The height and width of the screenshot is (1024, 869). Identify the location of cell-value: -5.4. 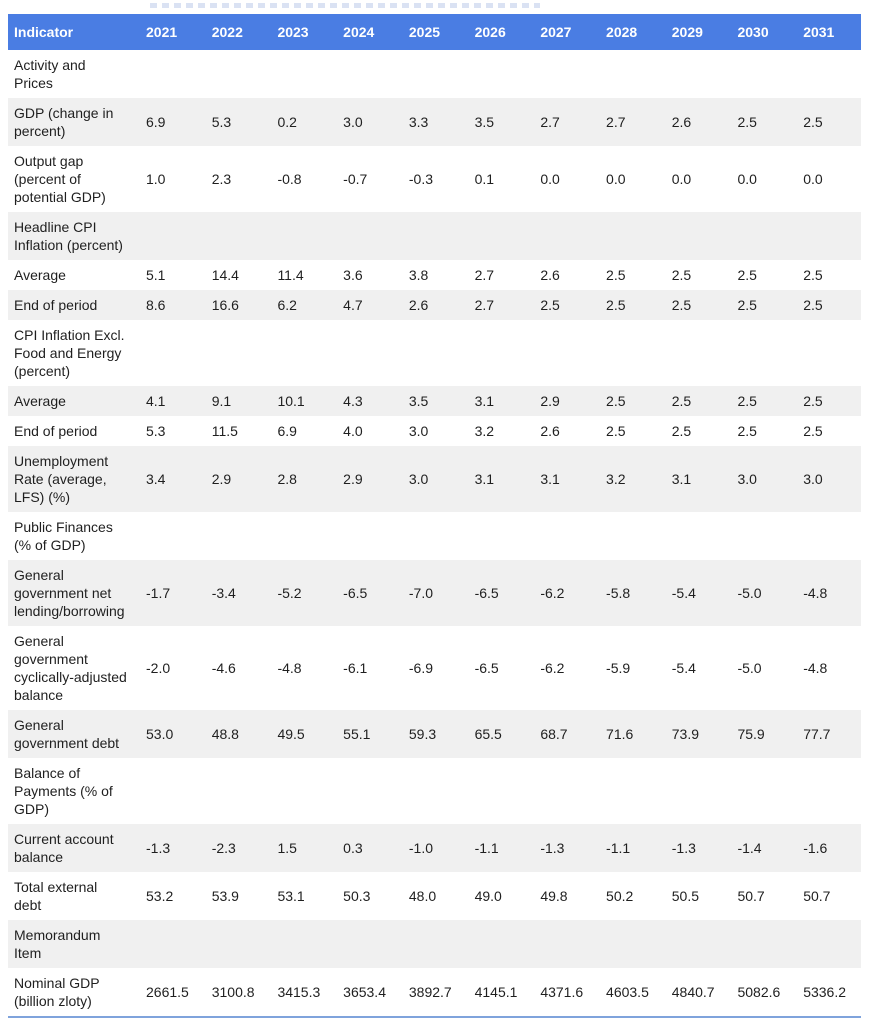
(683, 593).